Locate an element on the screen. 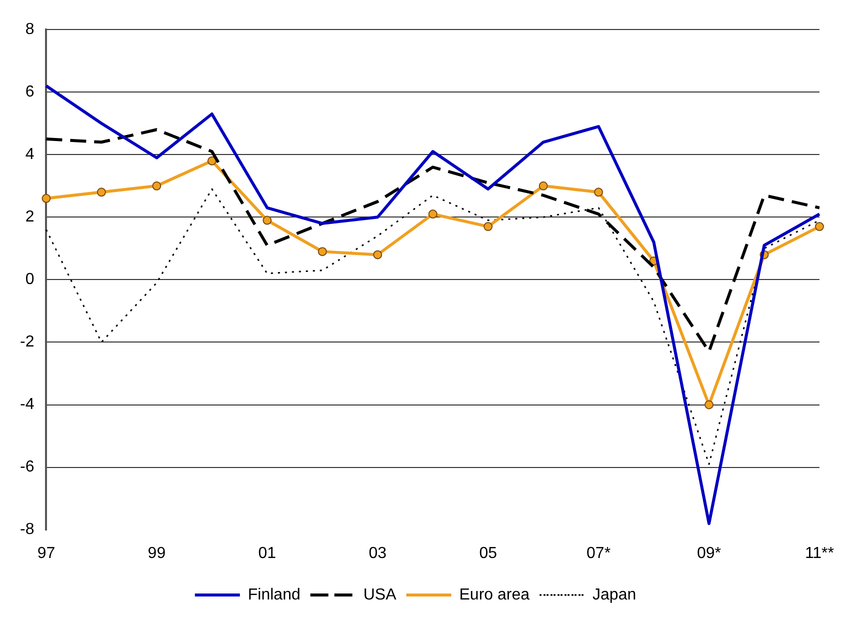 Image resolution: width=857 pixels, height=625 pixels. x-tick-label: 11** is located at coordinates (819, 553).